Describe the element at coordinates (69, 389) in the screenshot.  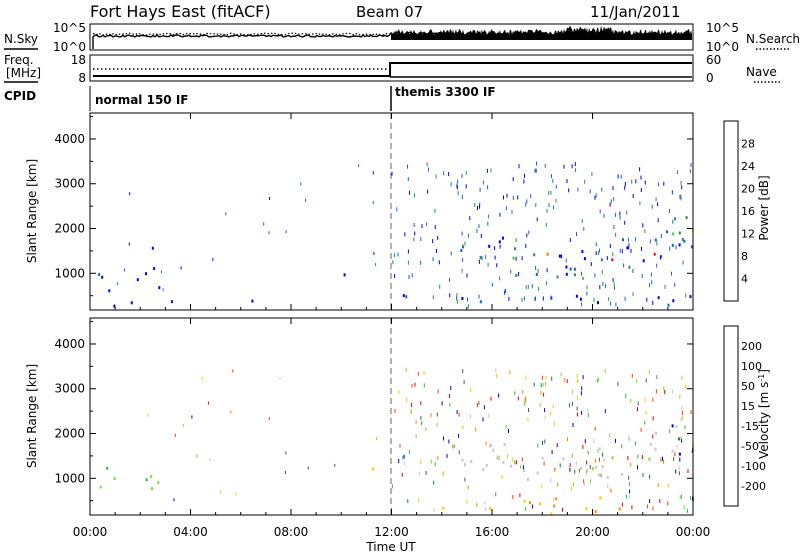
I see `y-tick-label: 3000` at that location.